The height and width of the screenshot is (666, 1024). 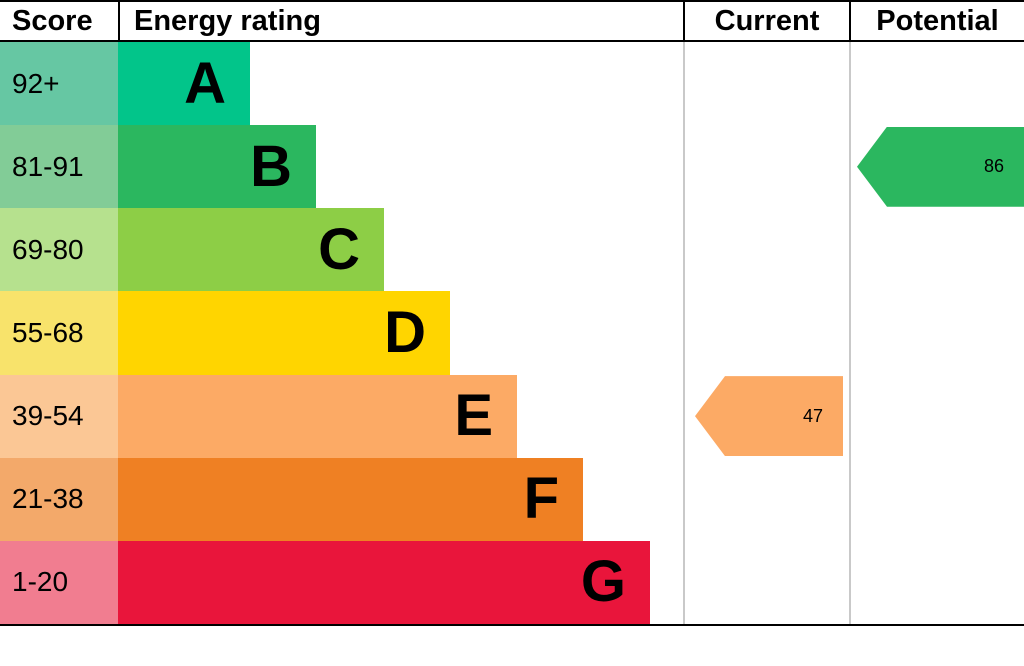 I want to click on band-bar: E, so click(x=317, y=416).